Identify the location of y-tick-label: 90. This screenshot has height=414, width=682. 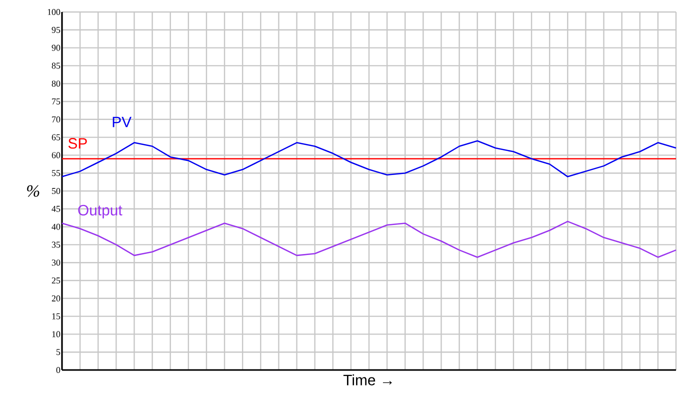
(56, 47).